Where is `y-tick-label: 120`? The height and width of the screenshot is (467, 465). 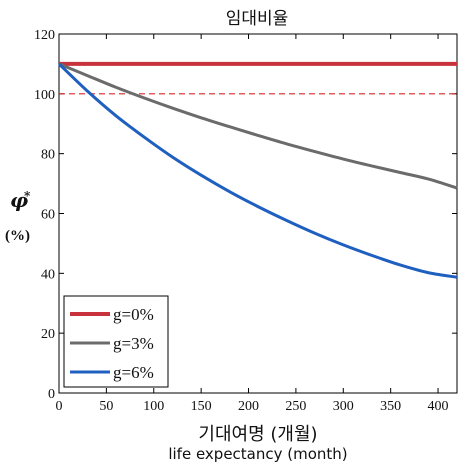 y-tick-label: 120 is located at coordinates (44, 35).